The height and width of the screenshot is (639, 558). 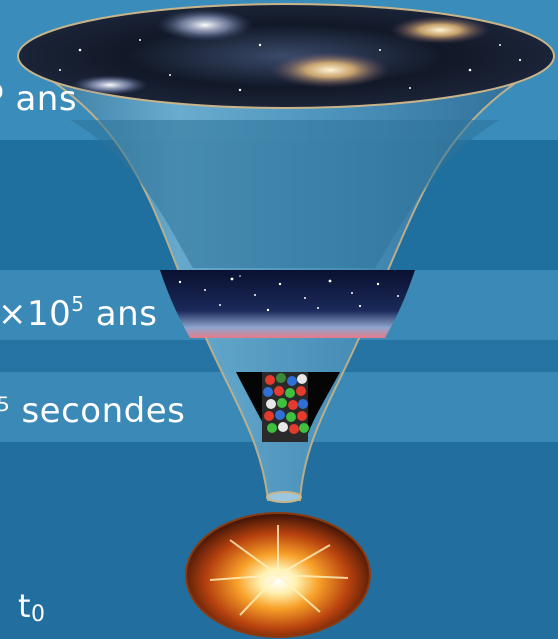 I want to click on cmb-starfield, so click(x=287, y=304).